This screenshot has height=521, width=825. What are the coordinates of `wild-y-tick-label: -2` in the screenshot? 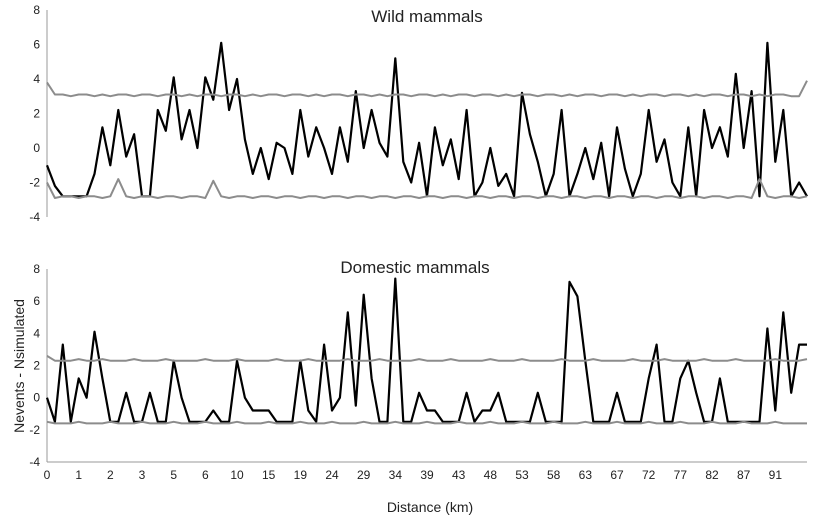 It's located at (34, 183).